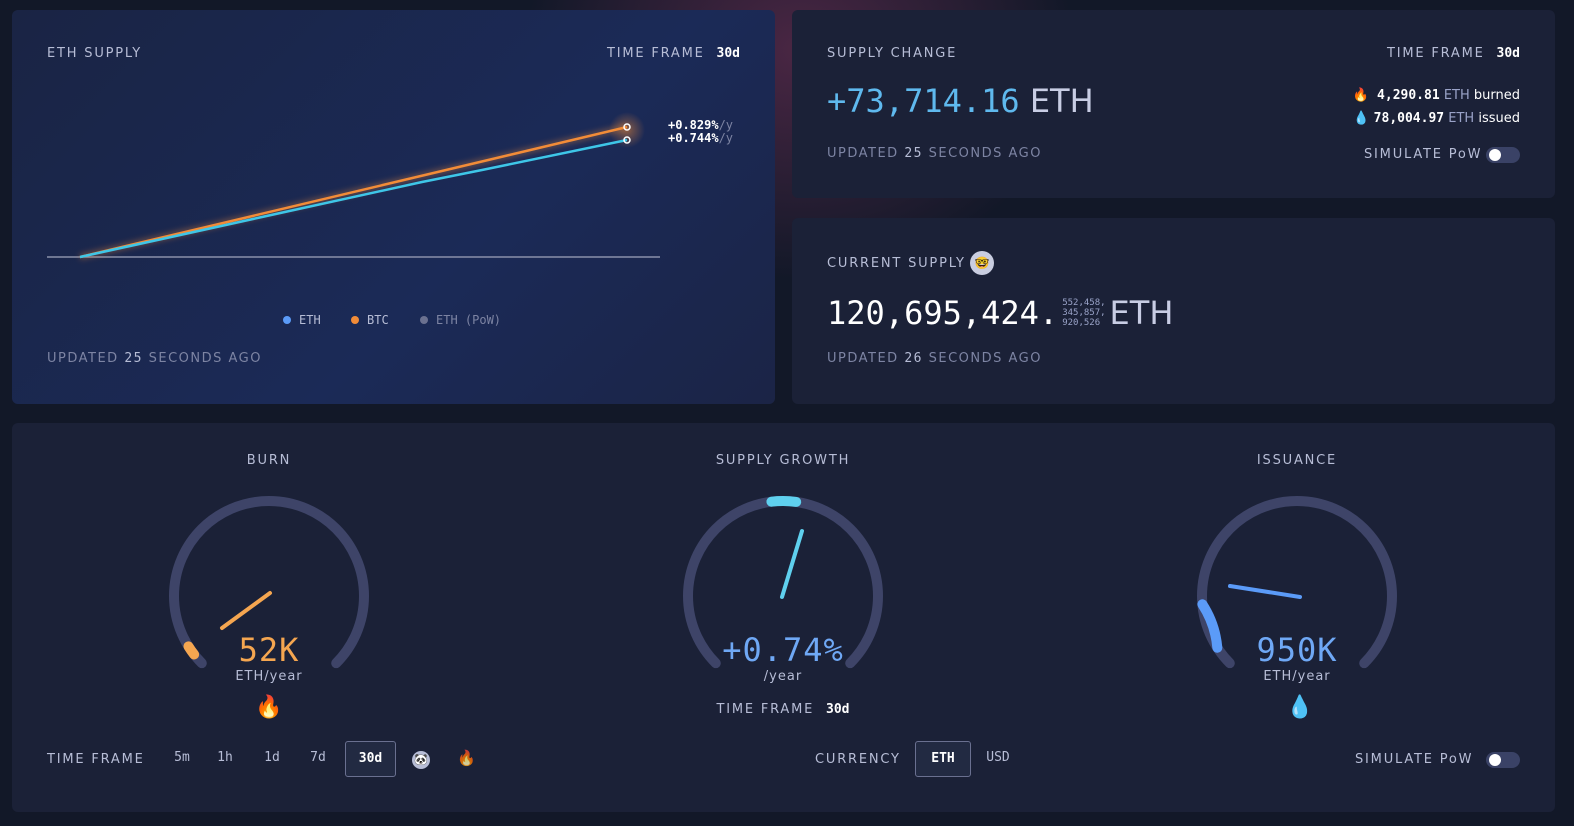  I want to click on supply-chart, so click(353, 186).